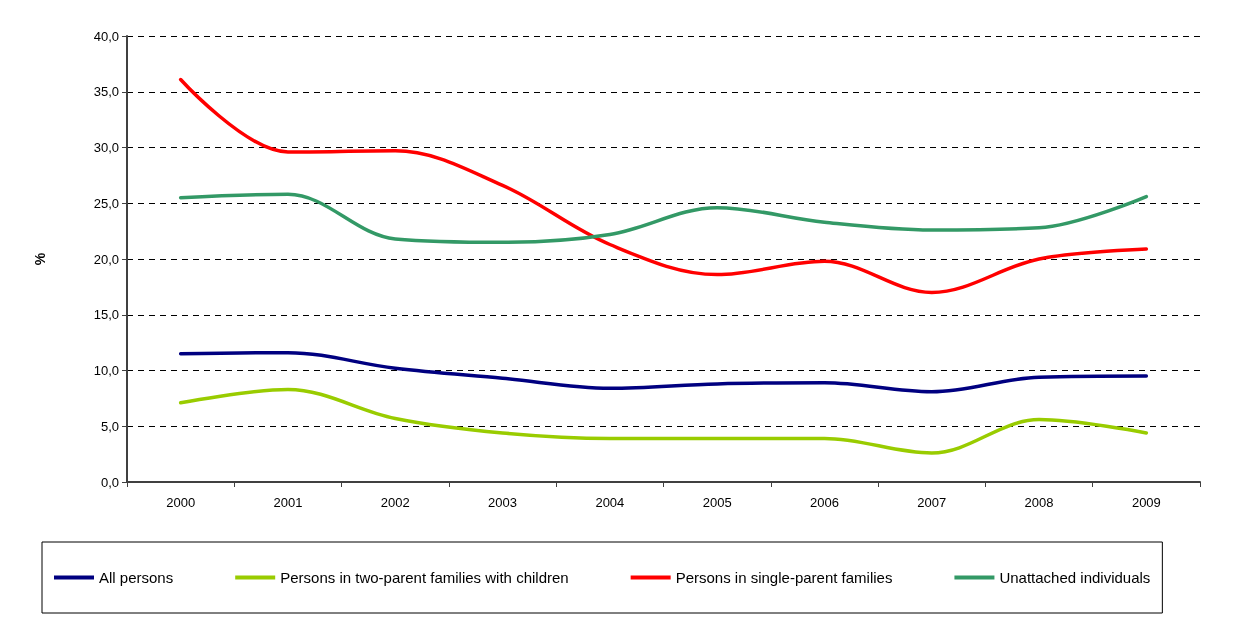 Image resolution: width=1241 pixels, height=629 pixels. I want to click on legend-label: Persons in single-parent families, so click(784, 577).